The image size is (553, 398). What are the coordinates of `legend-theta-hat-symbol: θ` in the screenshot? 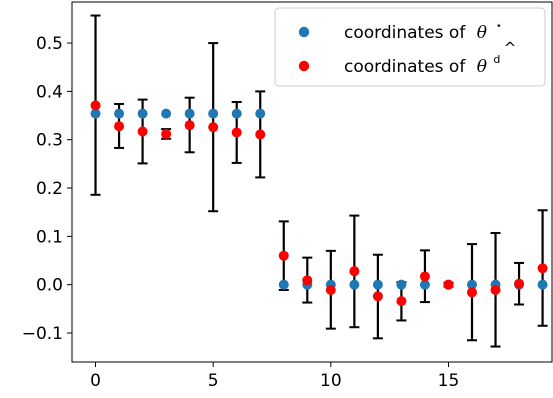 It's located at (482, 67).